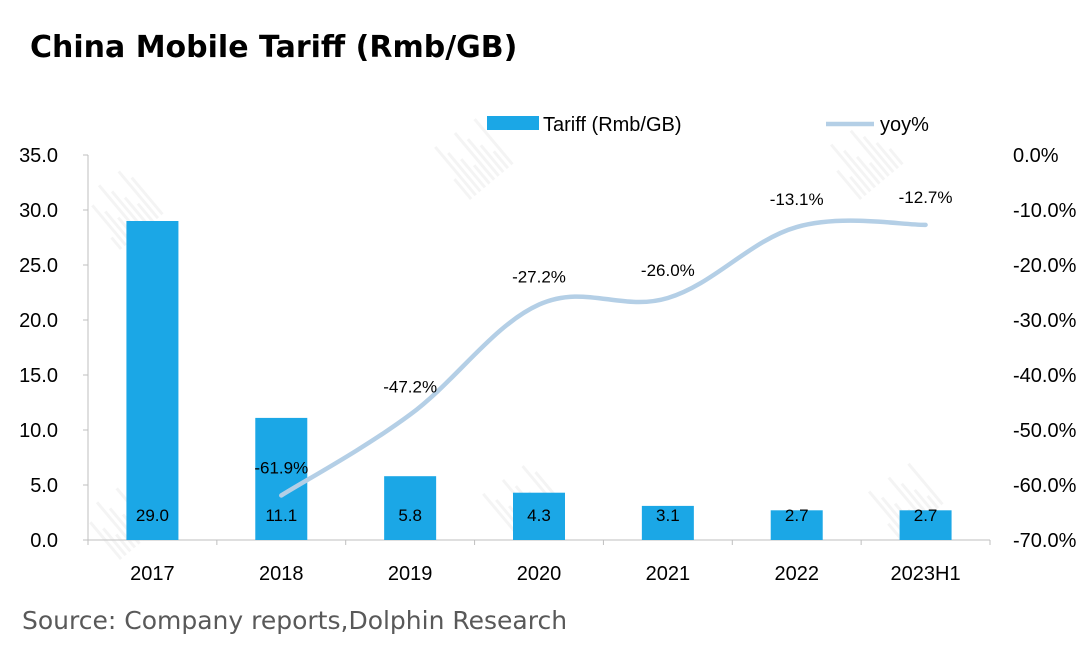 The height and width of the screenshot is (663, 1080). Describe the element at coordinates (38, 321) in the screenshot. I see `y-left-tick-label: 20.0` at that location.